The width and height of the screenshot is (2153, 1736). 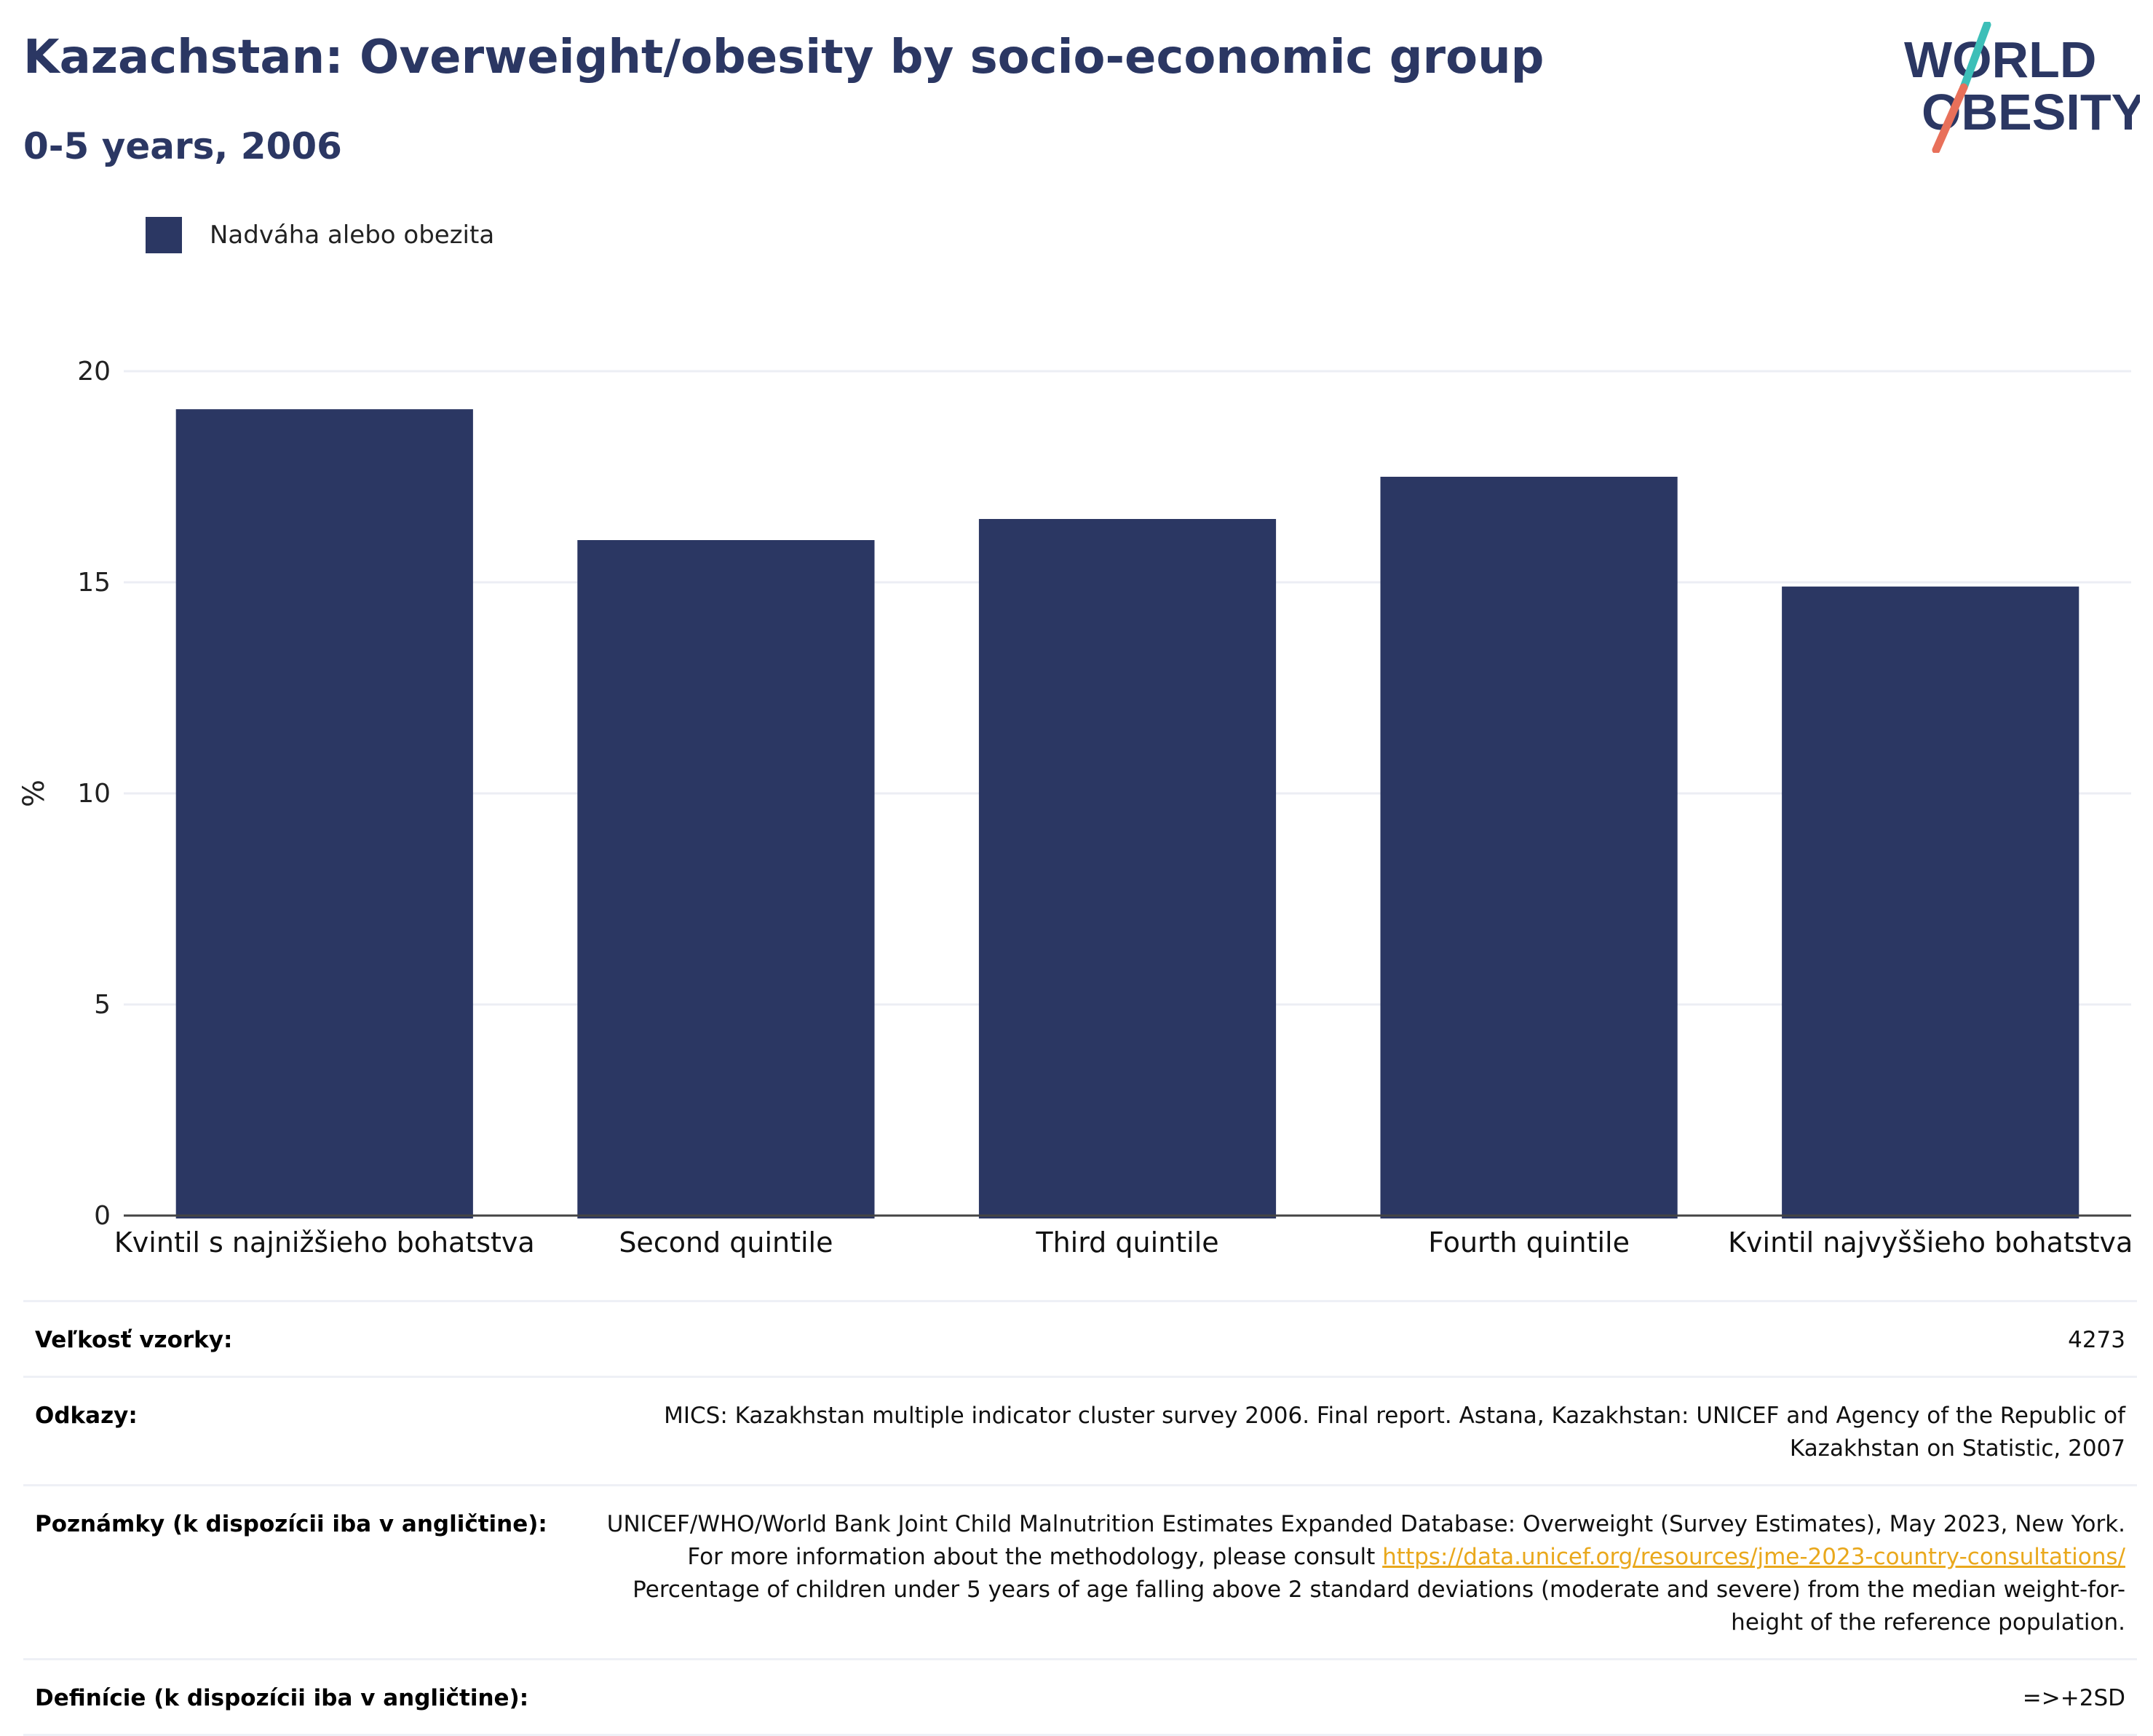 What do you see at coordinates (352, 235) in the screenshot?
I see `legend-label: Nadváha alebo obezita` at bounding box center [352, 235].